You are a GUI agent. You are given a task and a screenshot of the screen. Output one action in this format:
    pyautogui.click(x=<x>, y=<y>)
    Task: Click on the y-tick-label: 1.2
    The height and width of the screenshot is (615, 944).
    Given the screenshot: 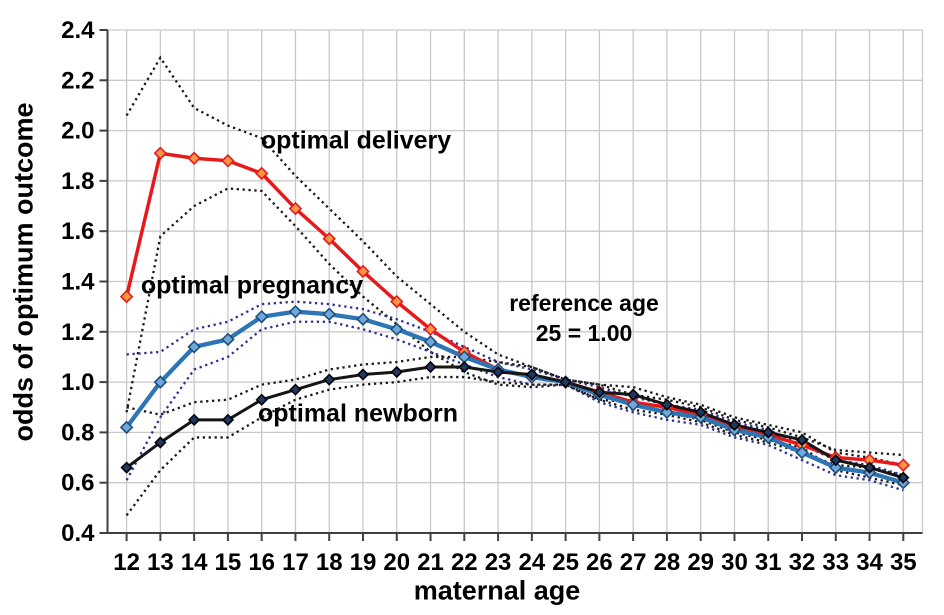 What is the action you would take?
    pyautogui.click(x=77, y=332)
    